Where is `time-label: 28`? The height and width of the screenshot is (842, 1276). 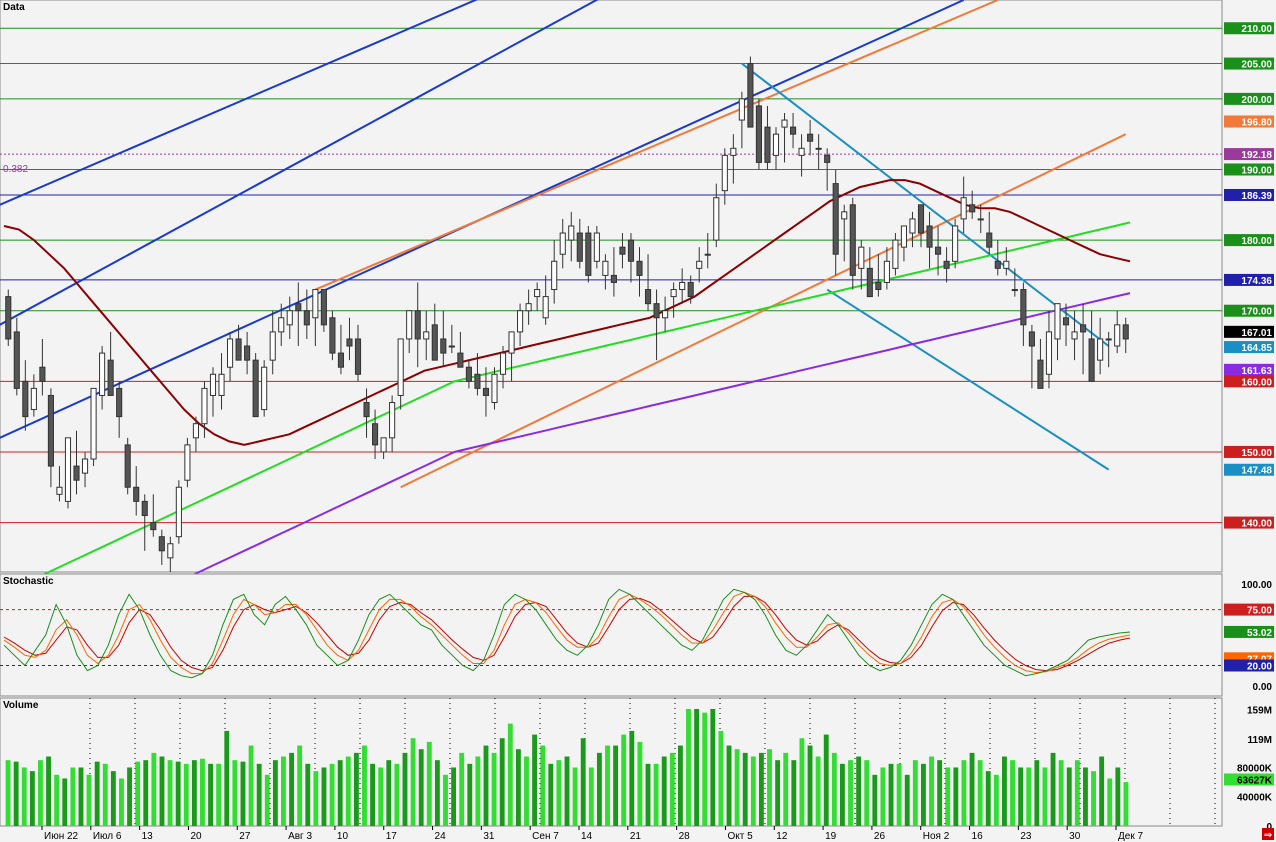
time-label: 28 is located at coordinates (685, 836).